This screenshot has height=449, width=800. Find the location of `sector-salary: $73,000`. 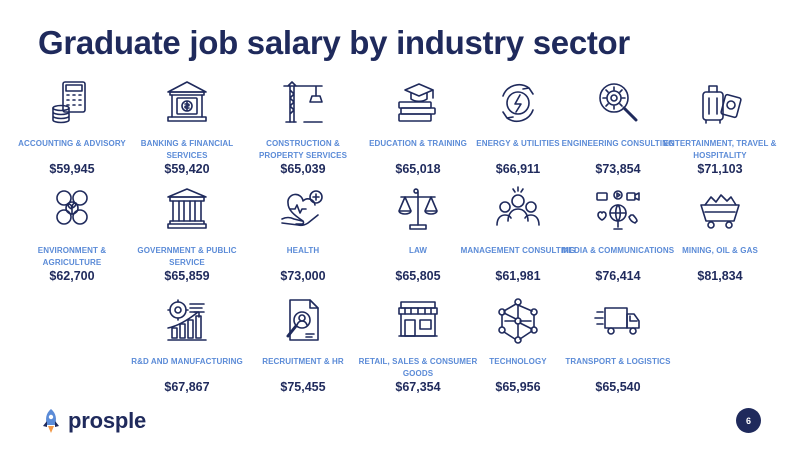

sector-salary: $73,000 is located at coordinates (303, 276).